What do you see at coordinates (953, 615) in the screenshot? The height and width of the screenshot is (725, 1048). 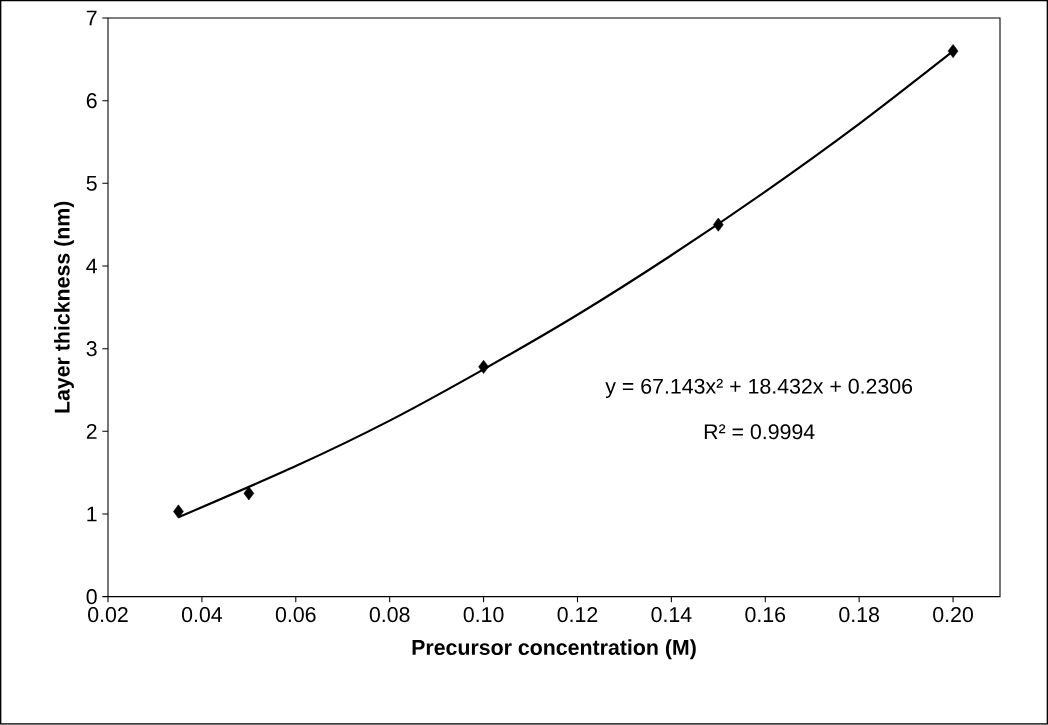 I see `x-tick-label: 0.20` at bounding box center [953, 615].